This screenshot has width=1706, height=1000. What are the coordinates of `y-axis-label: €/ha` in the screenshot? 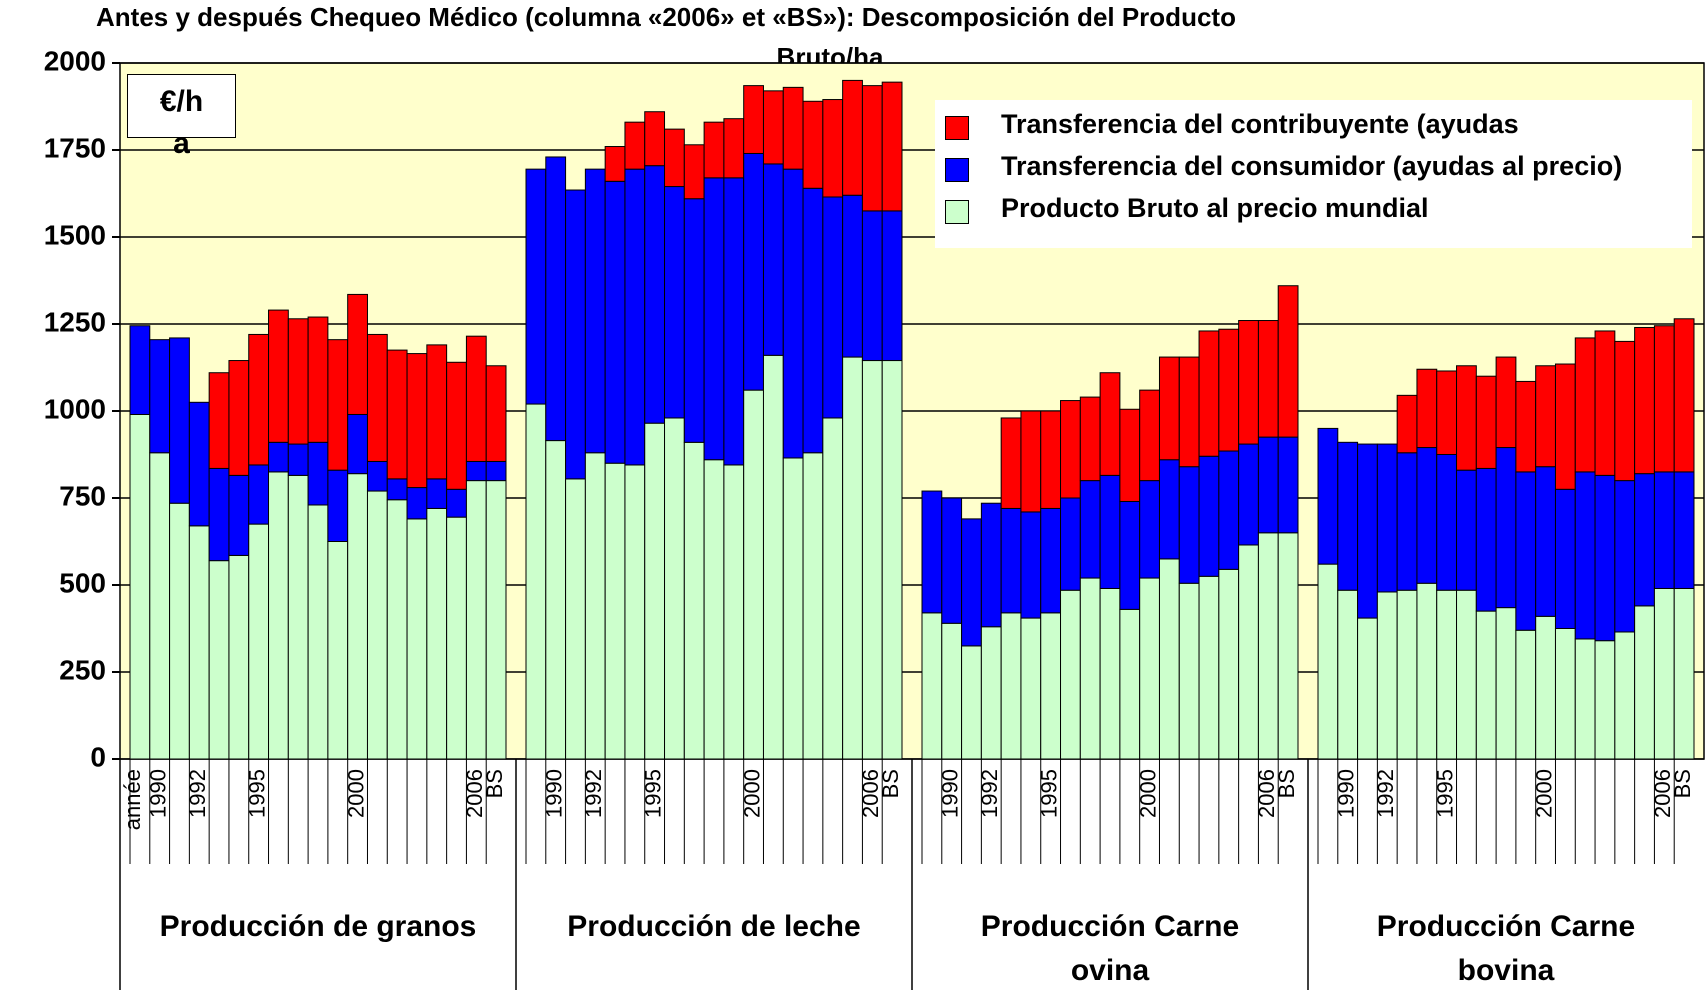 It's located at (181, 122).